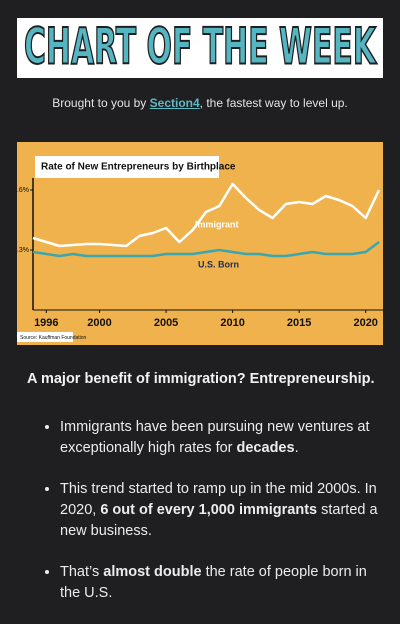 The width and height of the screenshot is (400, 624). What do you see at coordinates (152, 572) in the screenshot?
I see `bold-text: almost double` at bounding box center [152, 572].